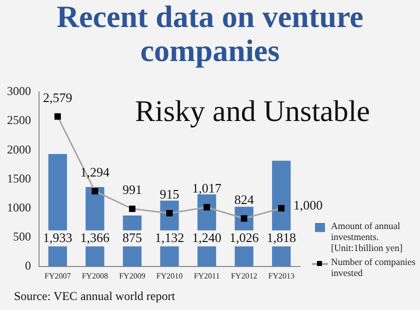 This screenshot has width=420, height=310. I want to click on data-label: 1,240, so click(207, 237).